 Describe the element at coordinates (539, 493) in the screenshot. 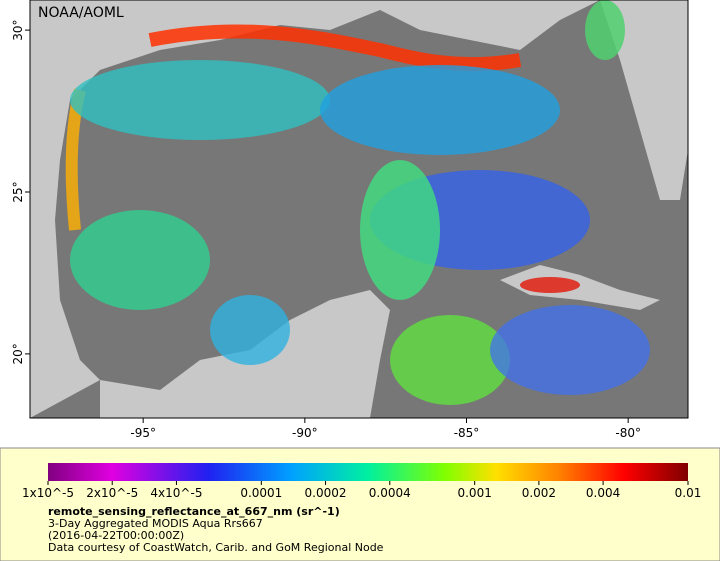

I see `colorbar-tick-label: 0.002` at that location.